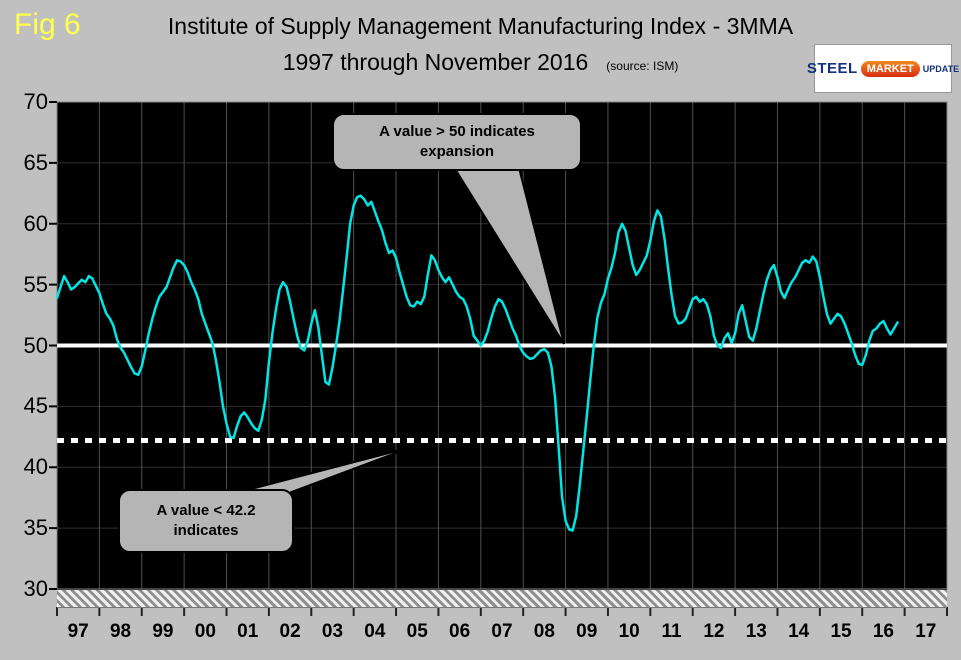 The image size is (961, 660). Describe the element at coordinates (502, 598) in the screenshot. I see `x-axis-band` at that location.